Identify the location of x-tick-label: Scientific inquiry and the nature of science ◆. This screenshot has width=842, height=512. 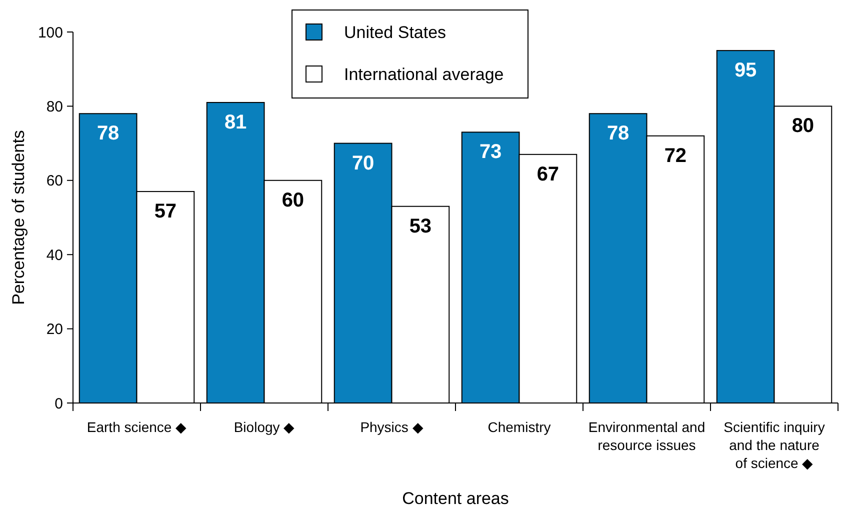
(774, 445).